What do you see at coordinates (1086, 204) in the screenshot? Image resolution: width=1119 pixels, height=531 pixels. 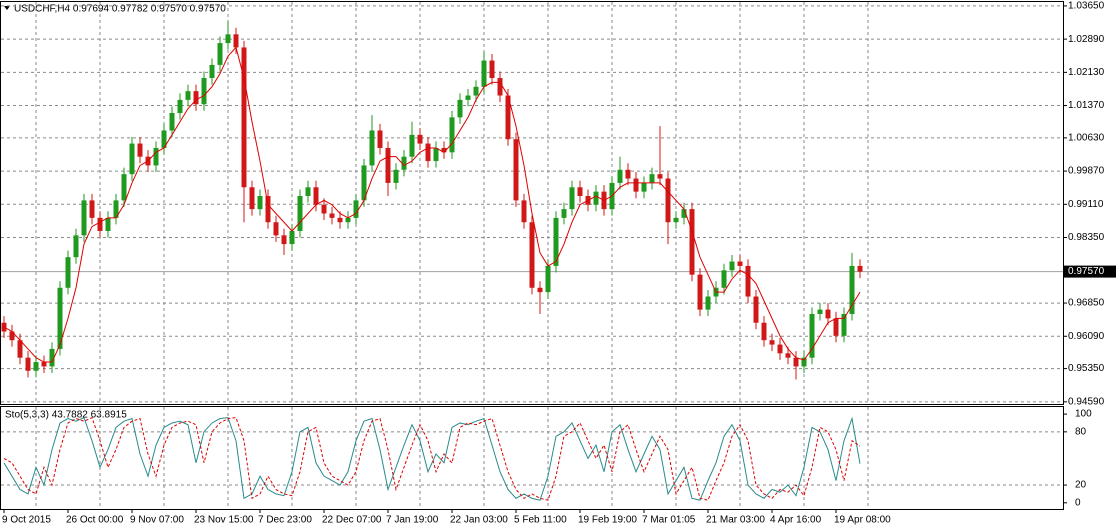 I see `y-tick-label: 0.99110` at bounding box center [1086, 204].